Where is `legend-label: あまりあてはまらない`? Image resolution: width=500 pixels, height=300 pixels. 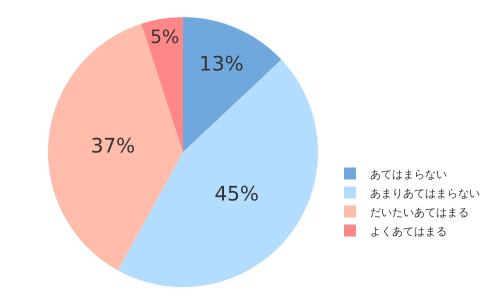
legend-label: あまりあてはまらない is located at coordinates (425, 193).